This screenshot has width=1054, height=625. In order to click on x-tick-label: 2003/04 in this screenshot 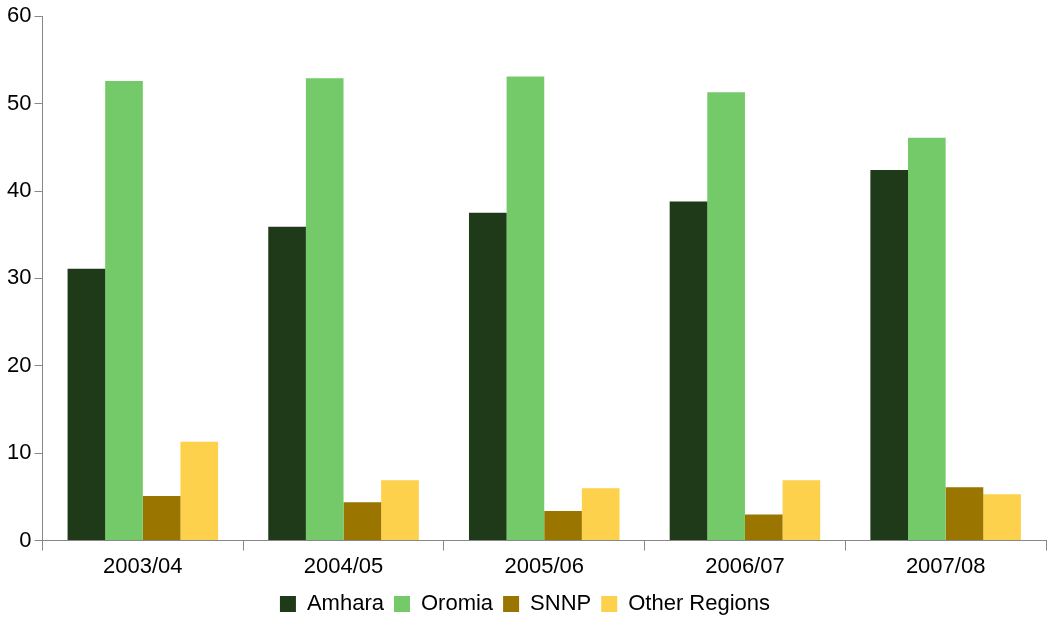, I will do `click(143, 565)`.